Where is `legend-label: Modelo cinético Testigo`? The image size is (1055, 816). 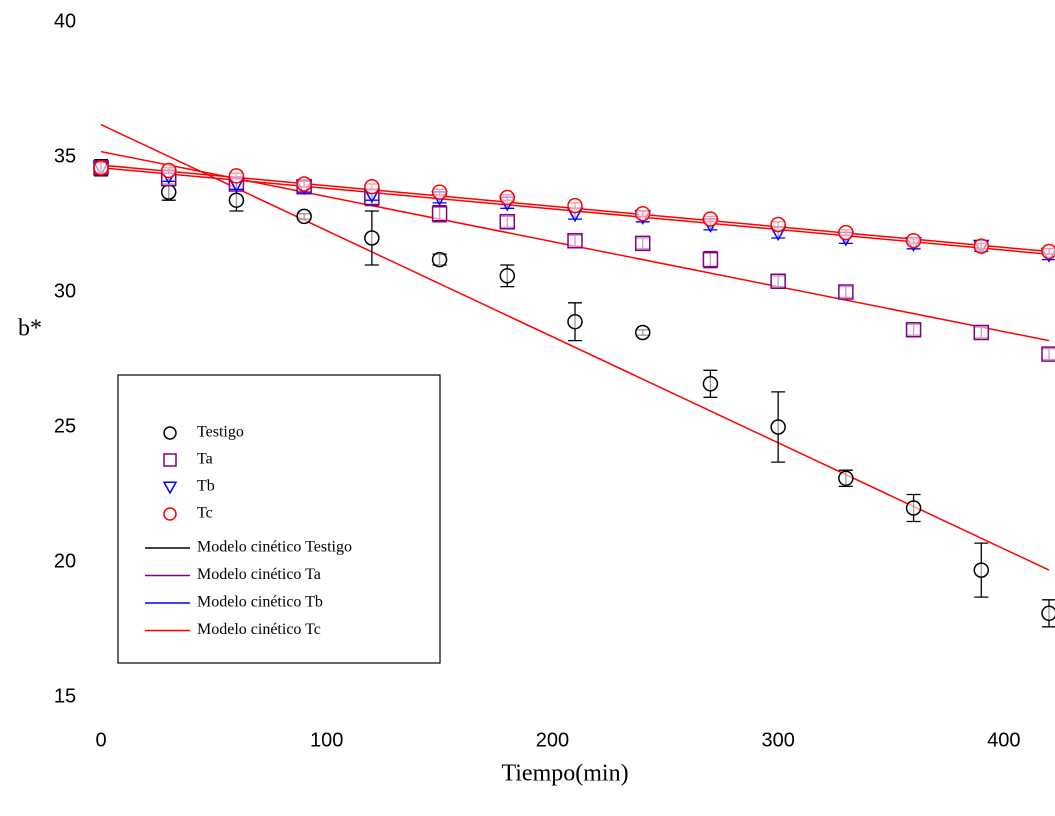
legend-label: Modelo cinético Testigo is located at coordinates (274, 547).